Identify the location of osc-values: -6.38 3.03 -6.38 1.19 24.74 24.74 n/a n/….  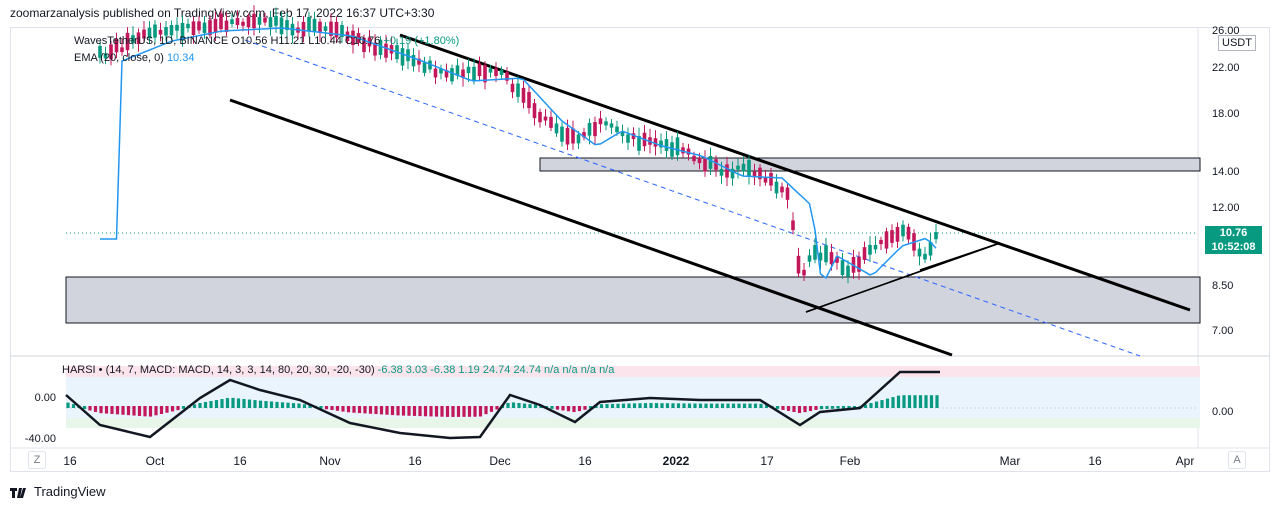
(496, 370).